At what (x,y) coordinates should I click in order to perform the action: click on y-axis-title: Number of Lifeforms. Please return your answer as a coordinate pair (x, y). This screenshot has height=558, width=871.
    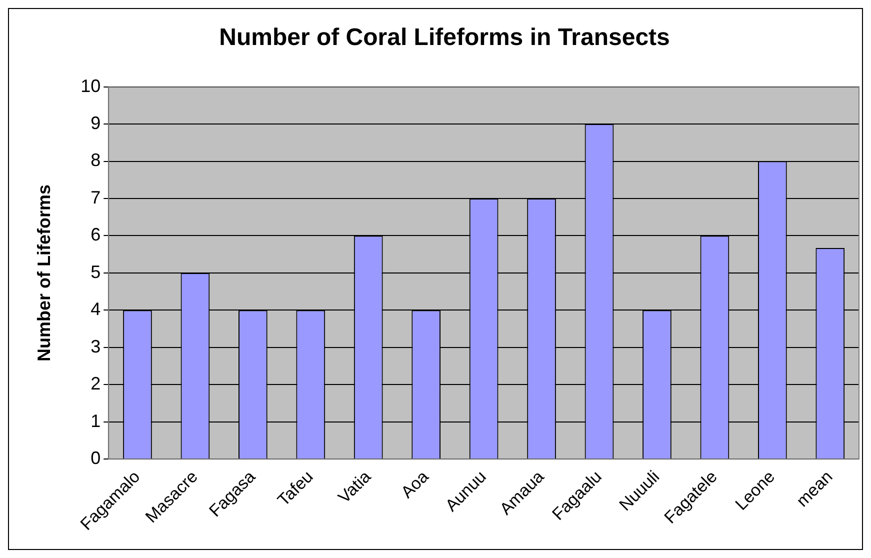
    Looking at the image, I should click on (44, 273).